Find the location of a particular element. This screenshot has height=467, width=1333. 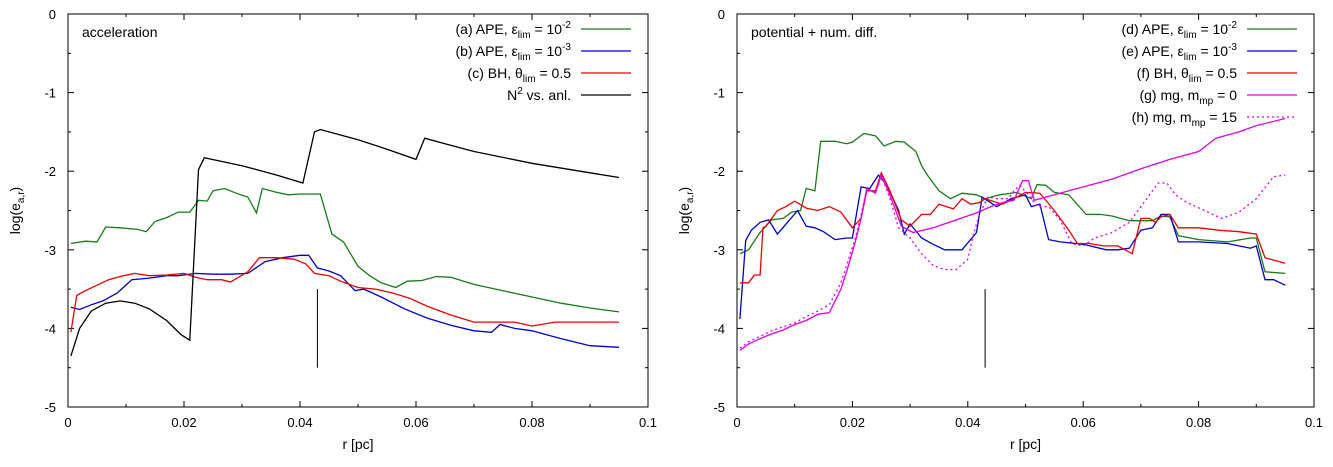

legend-entry-1: (b) APE, εlim = 10-3 is located at coordinates (514, 52).